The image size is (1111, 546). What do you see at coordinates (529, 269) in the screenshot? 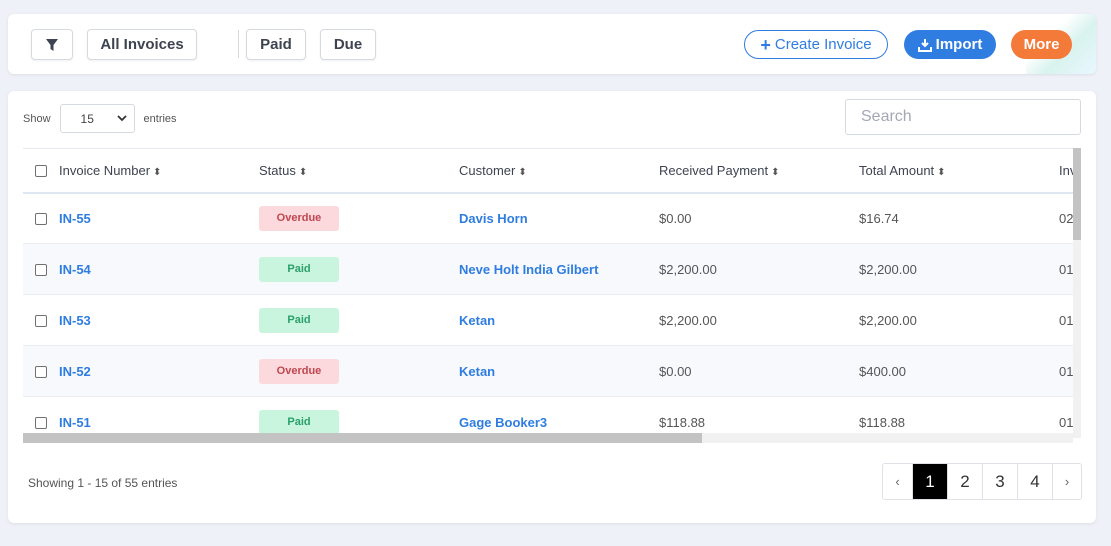
I see `customer-link: Neve Holt India Gilbert` at bounding box center [529, 269].